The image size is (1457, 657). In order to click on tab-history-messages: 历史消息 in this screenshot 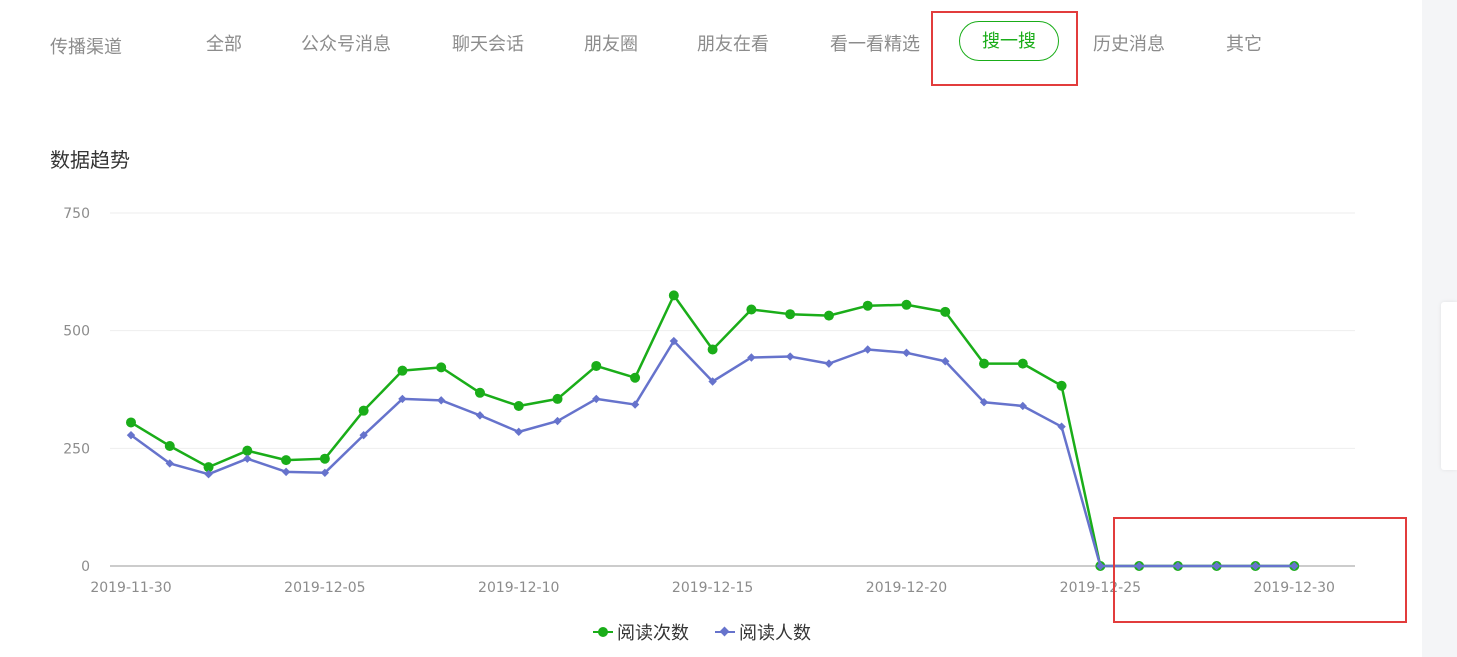, I will do `click(1129, 44)`.